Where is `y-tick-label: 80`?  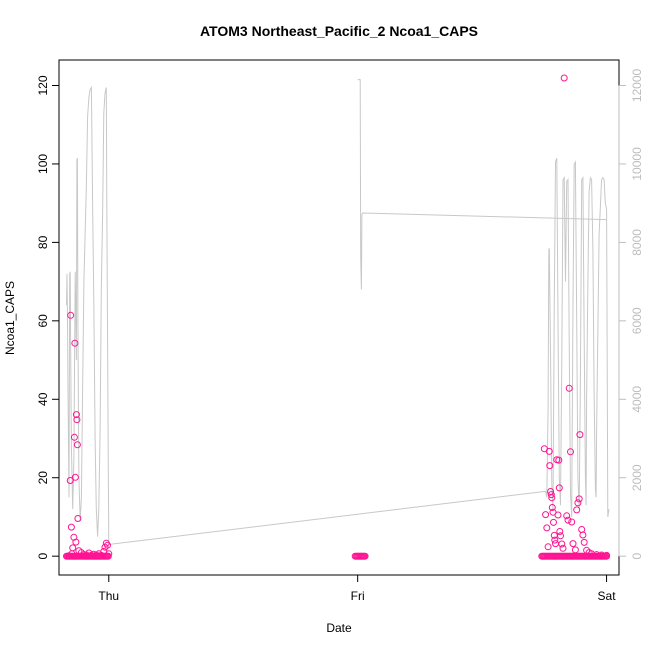
y-tick-label: 80 is located at coordinates (43, 242).